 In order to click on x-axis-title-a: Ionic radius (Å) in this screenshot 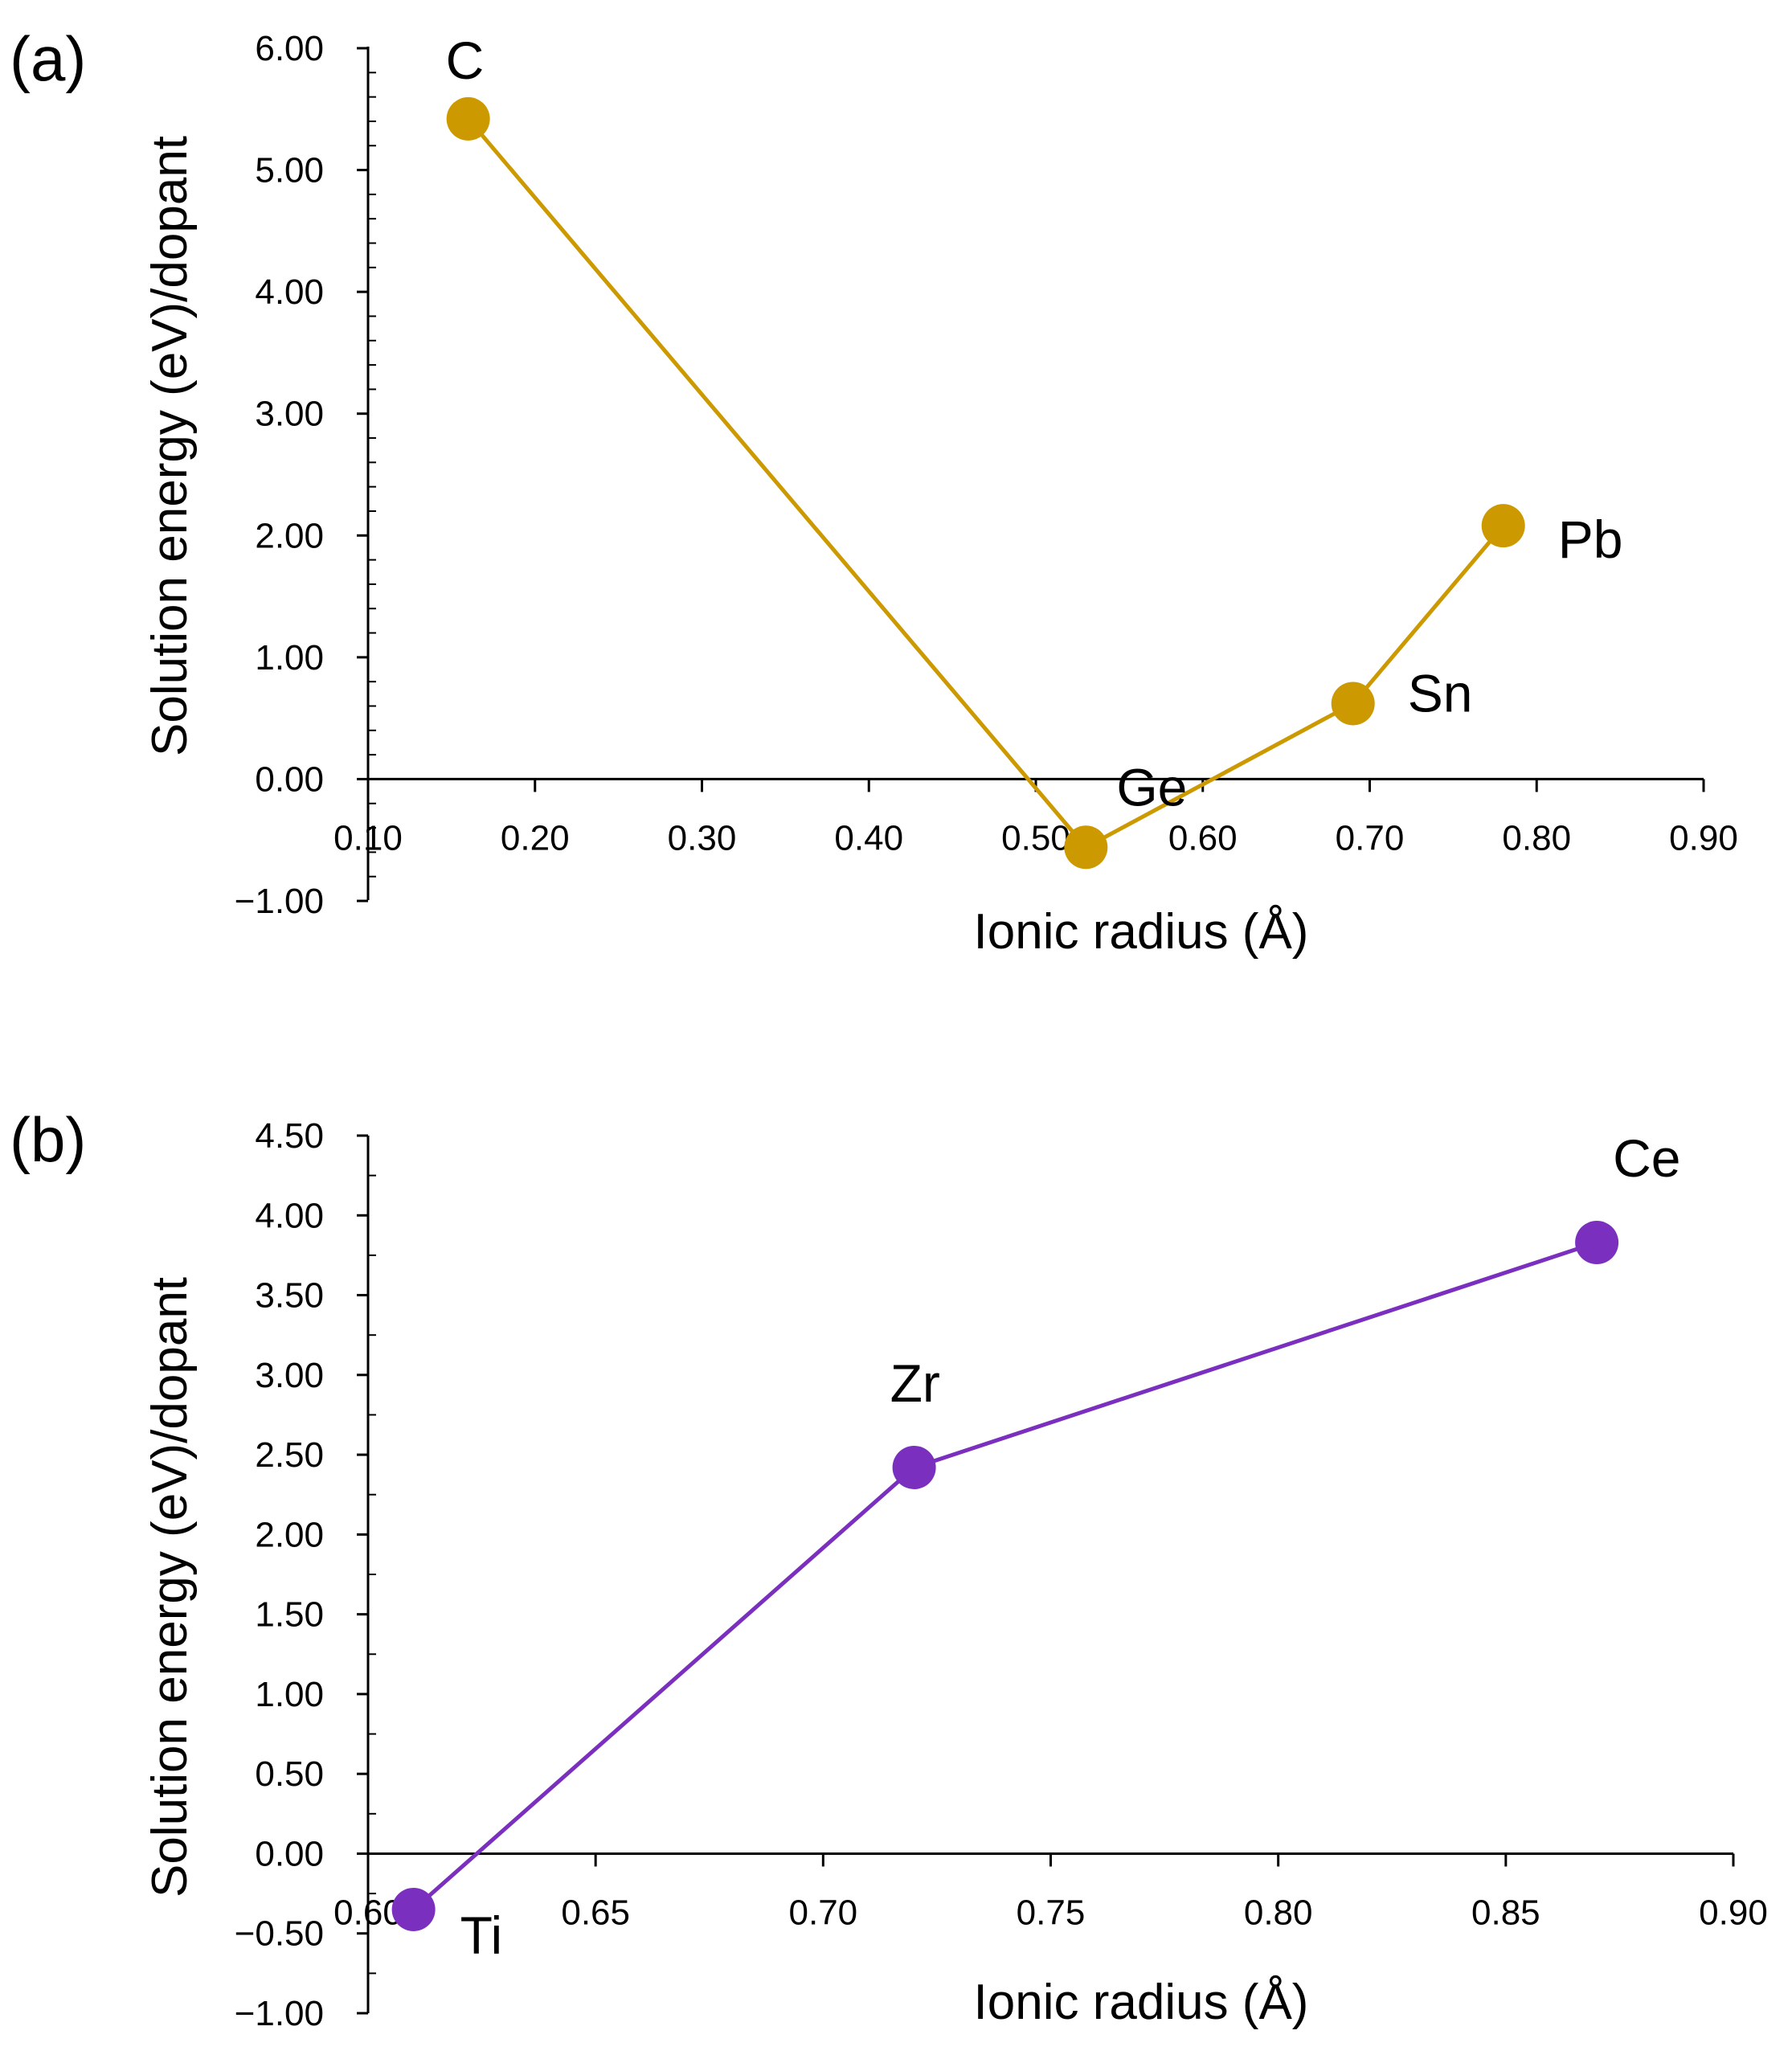, I will do `click(1141, 932)`.